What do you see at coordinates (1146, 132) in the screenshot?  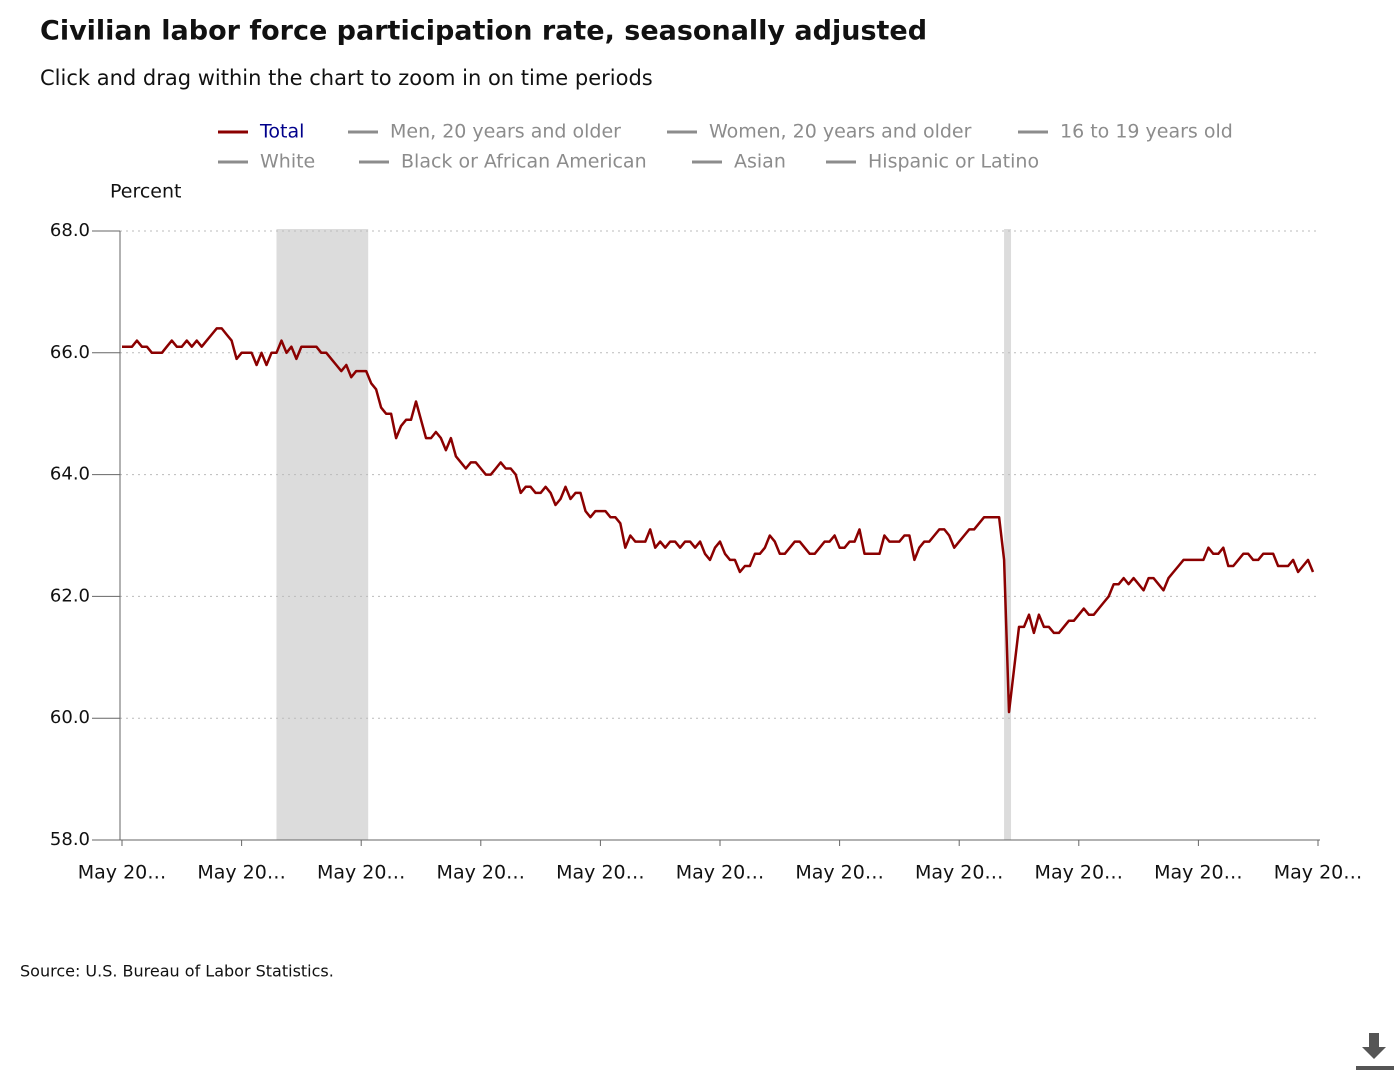 I see `legend-label: 16 to 19 years old` at bounding box center [1146, 132].